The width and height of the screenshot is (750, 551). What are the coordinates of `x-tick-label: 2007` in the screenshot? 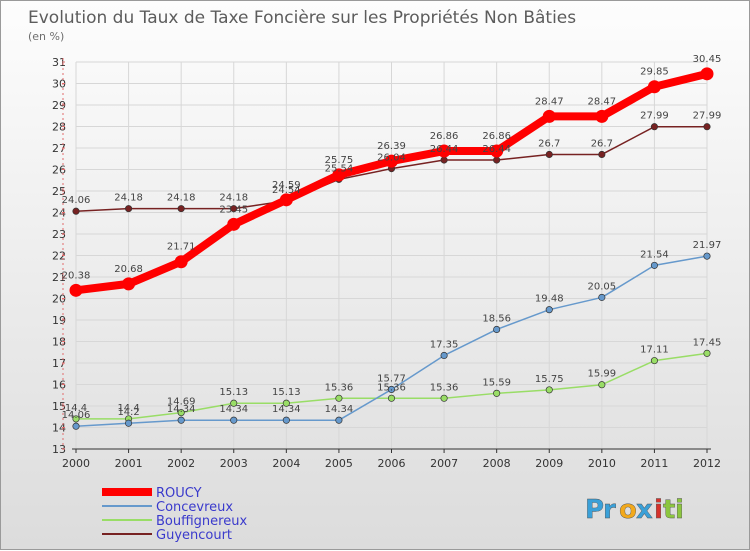 It's located at (444, 463).